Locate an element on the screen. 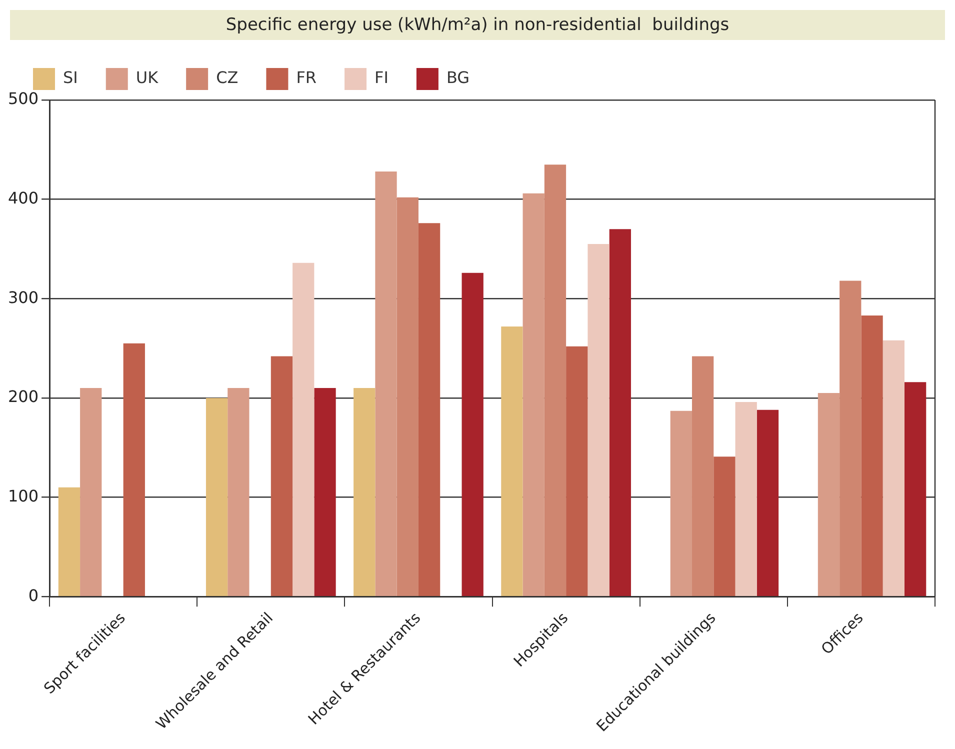 This screenshot has height=749, width=955. legend-label: SI is located at coordinates (70, 78).